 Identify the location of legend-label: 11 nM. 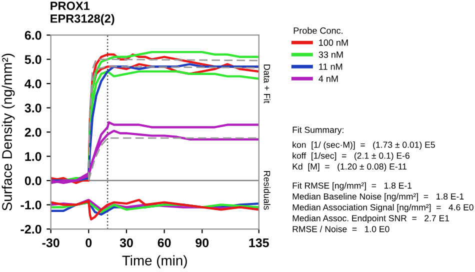
(330, 67).